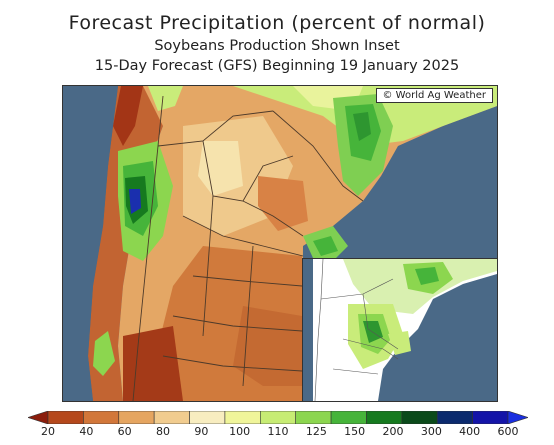 The image size is (554, 445). What do you see at coordinates (470, 431) in the screenshot?
I see `legend-tick-label: 400` at bounding box center [470, 431].